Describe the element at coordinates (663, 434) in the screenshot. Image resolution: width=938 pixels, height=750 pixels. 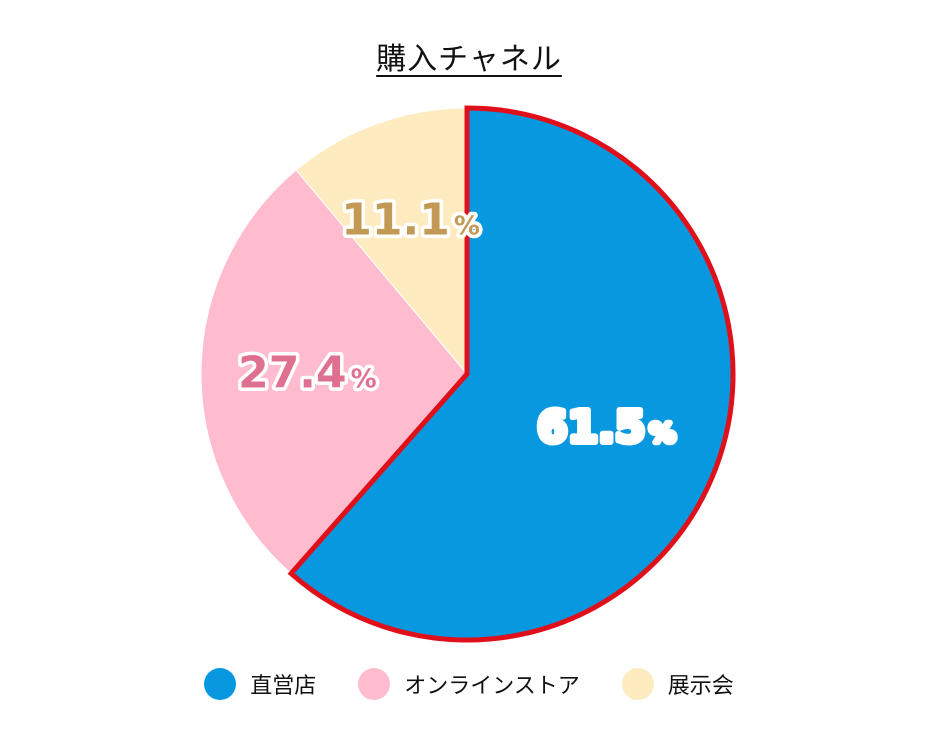
I see `slice-label-unit-direct-store: %` at that location.